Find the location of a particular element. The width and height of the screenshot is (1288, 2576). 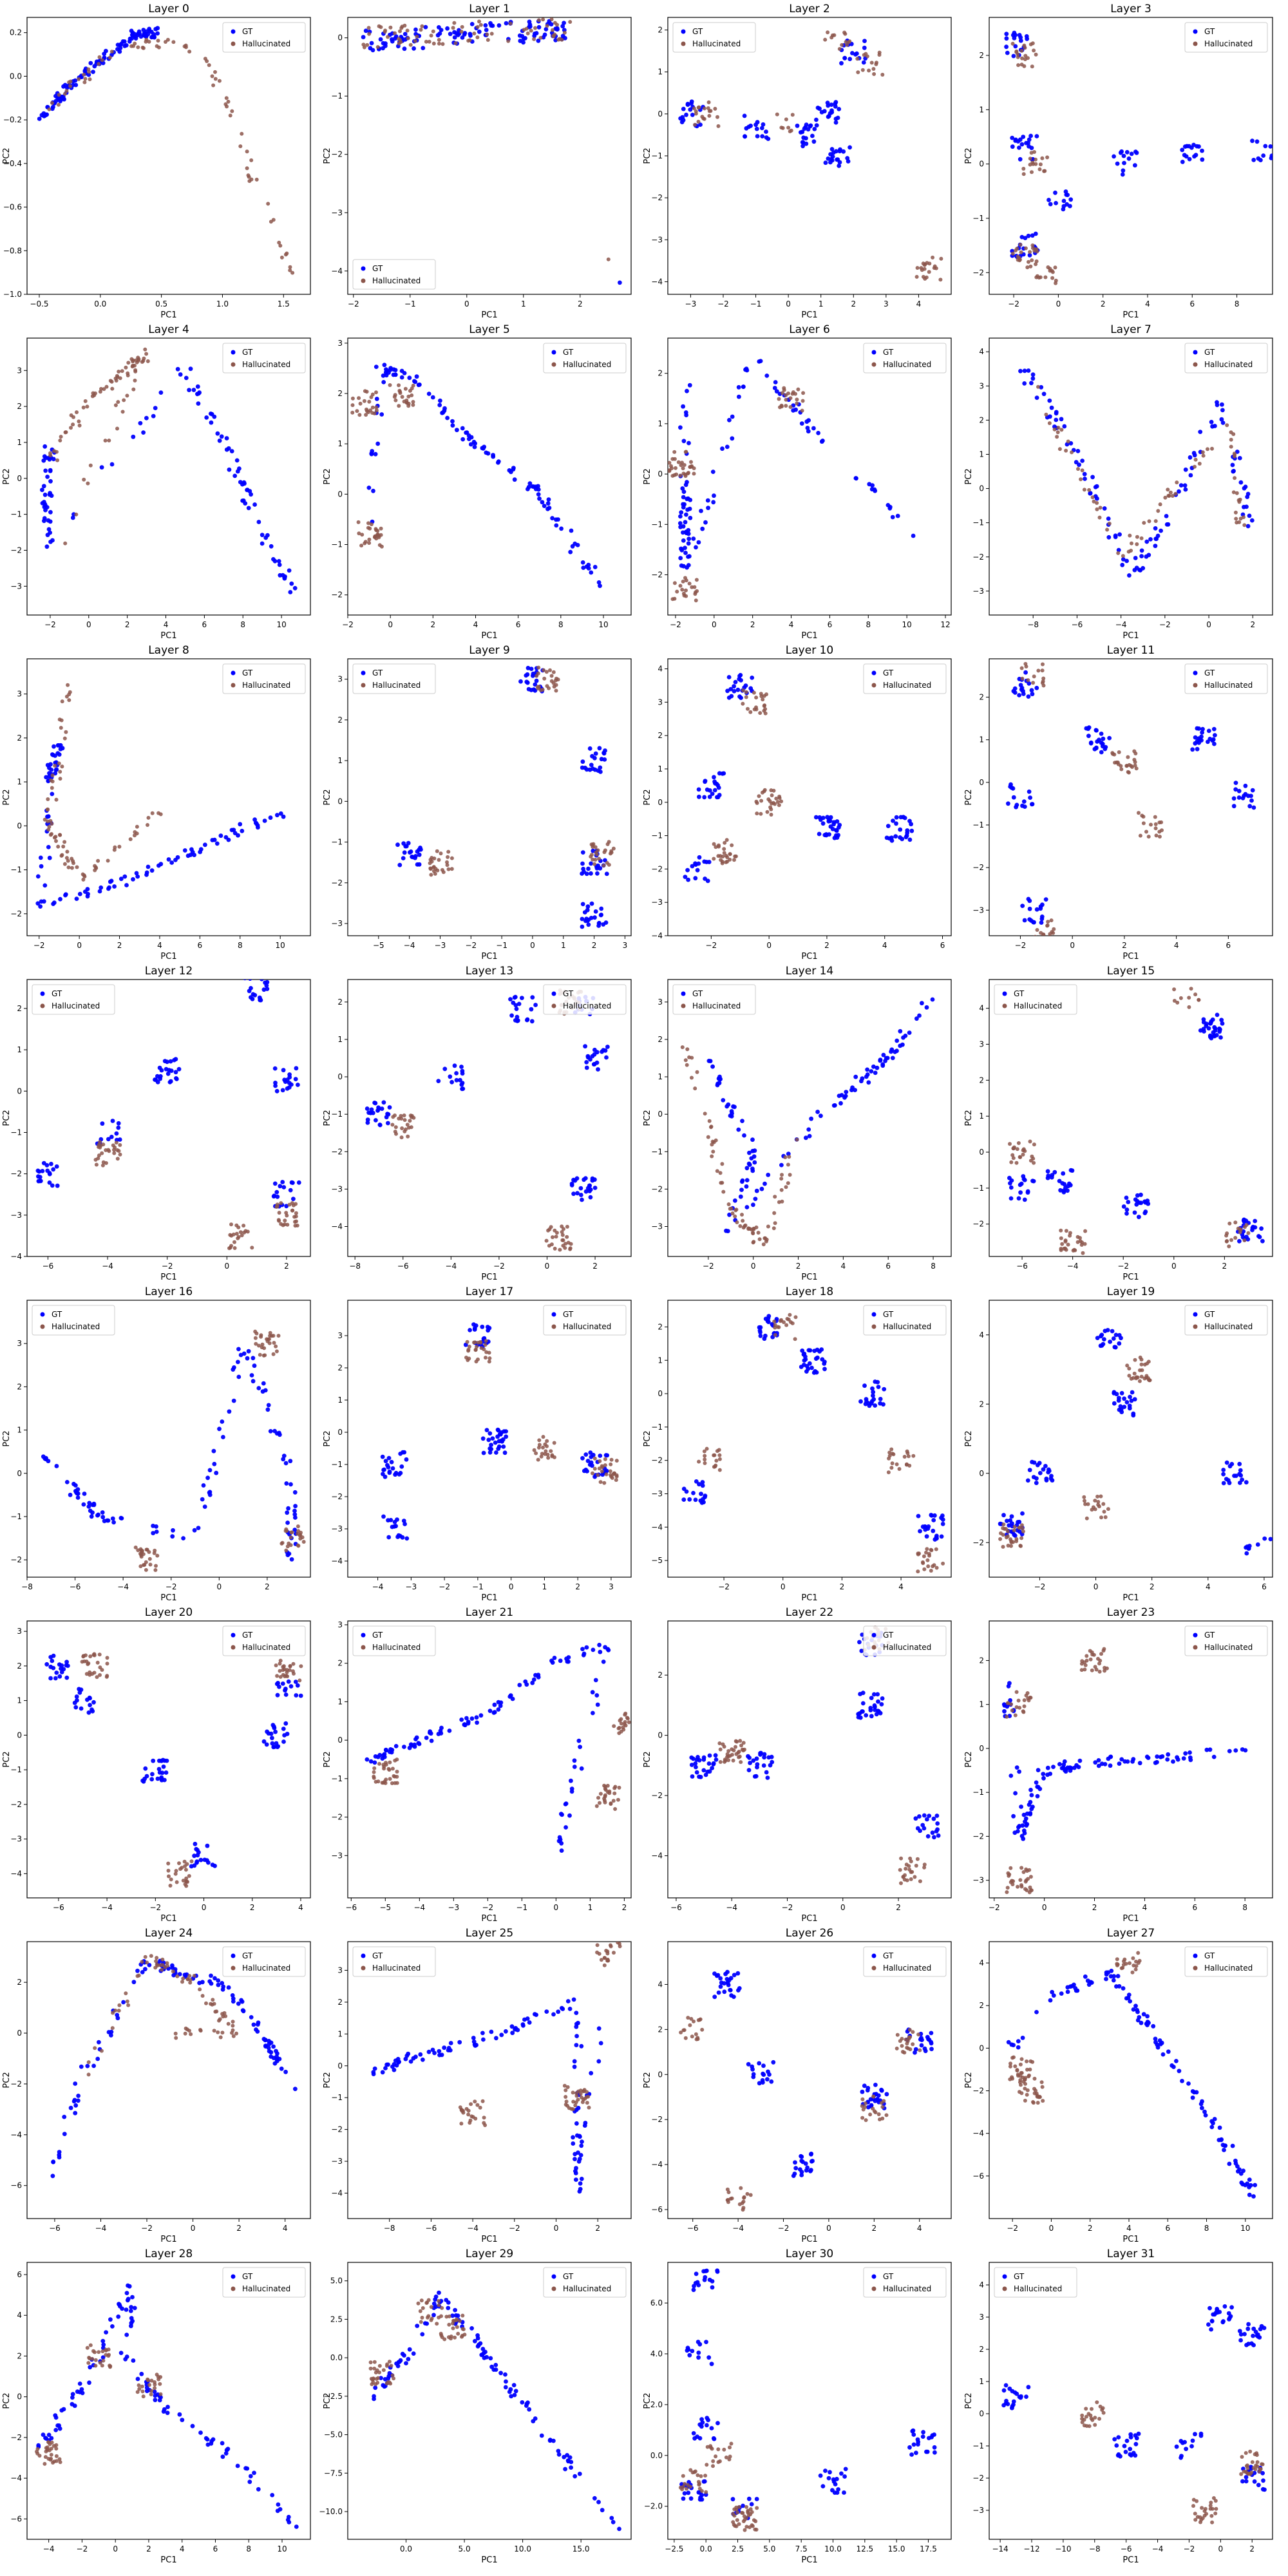

subplot-title: Layer 17 is located at coordinates (490, 1291).